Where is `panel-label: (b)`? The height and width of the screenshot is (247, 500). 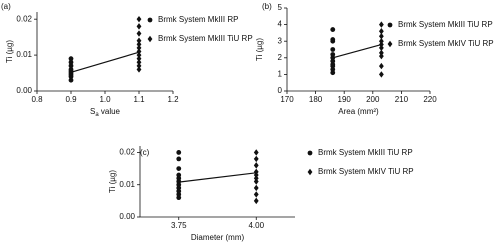
panel-label: (b) is located at coordinates (267, 6).